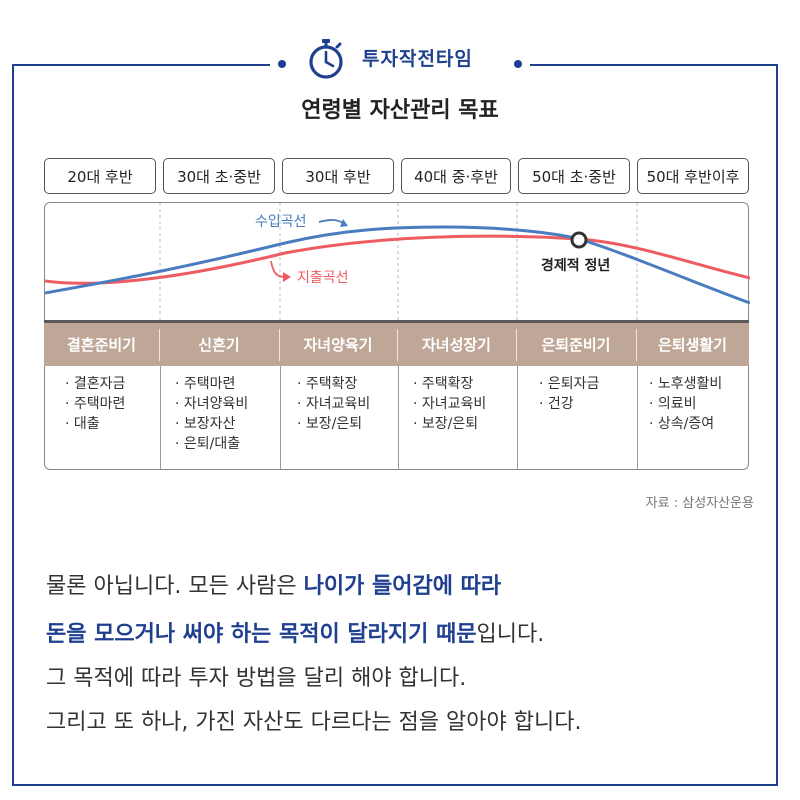  I want to click on detail-list-4: · 주택확장 · 자녀교육비 · 보장/은퇴, so click(449, 404).